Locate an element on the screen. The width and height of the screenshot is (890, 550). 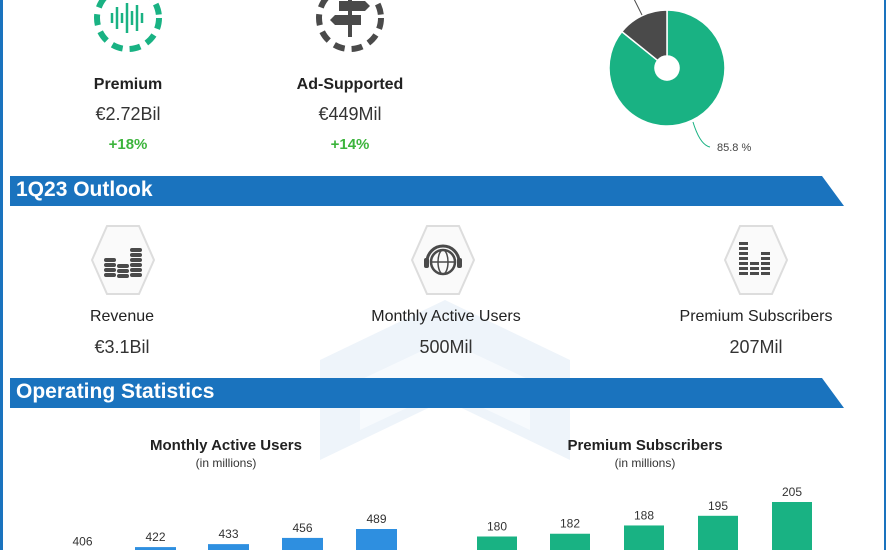
mau-bar-label: 489 is located at coordinates (376, 519).